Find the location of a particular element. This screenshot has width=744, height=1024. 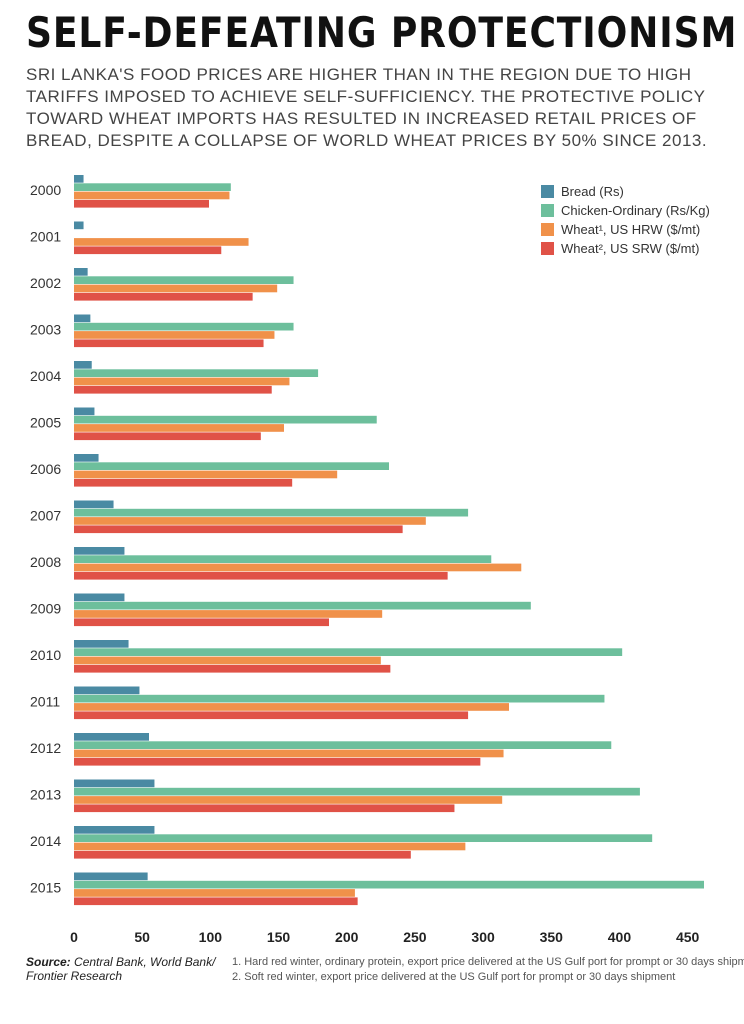

year-label: 2006 is located at coordinates (45, 469).